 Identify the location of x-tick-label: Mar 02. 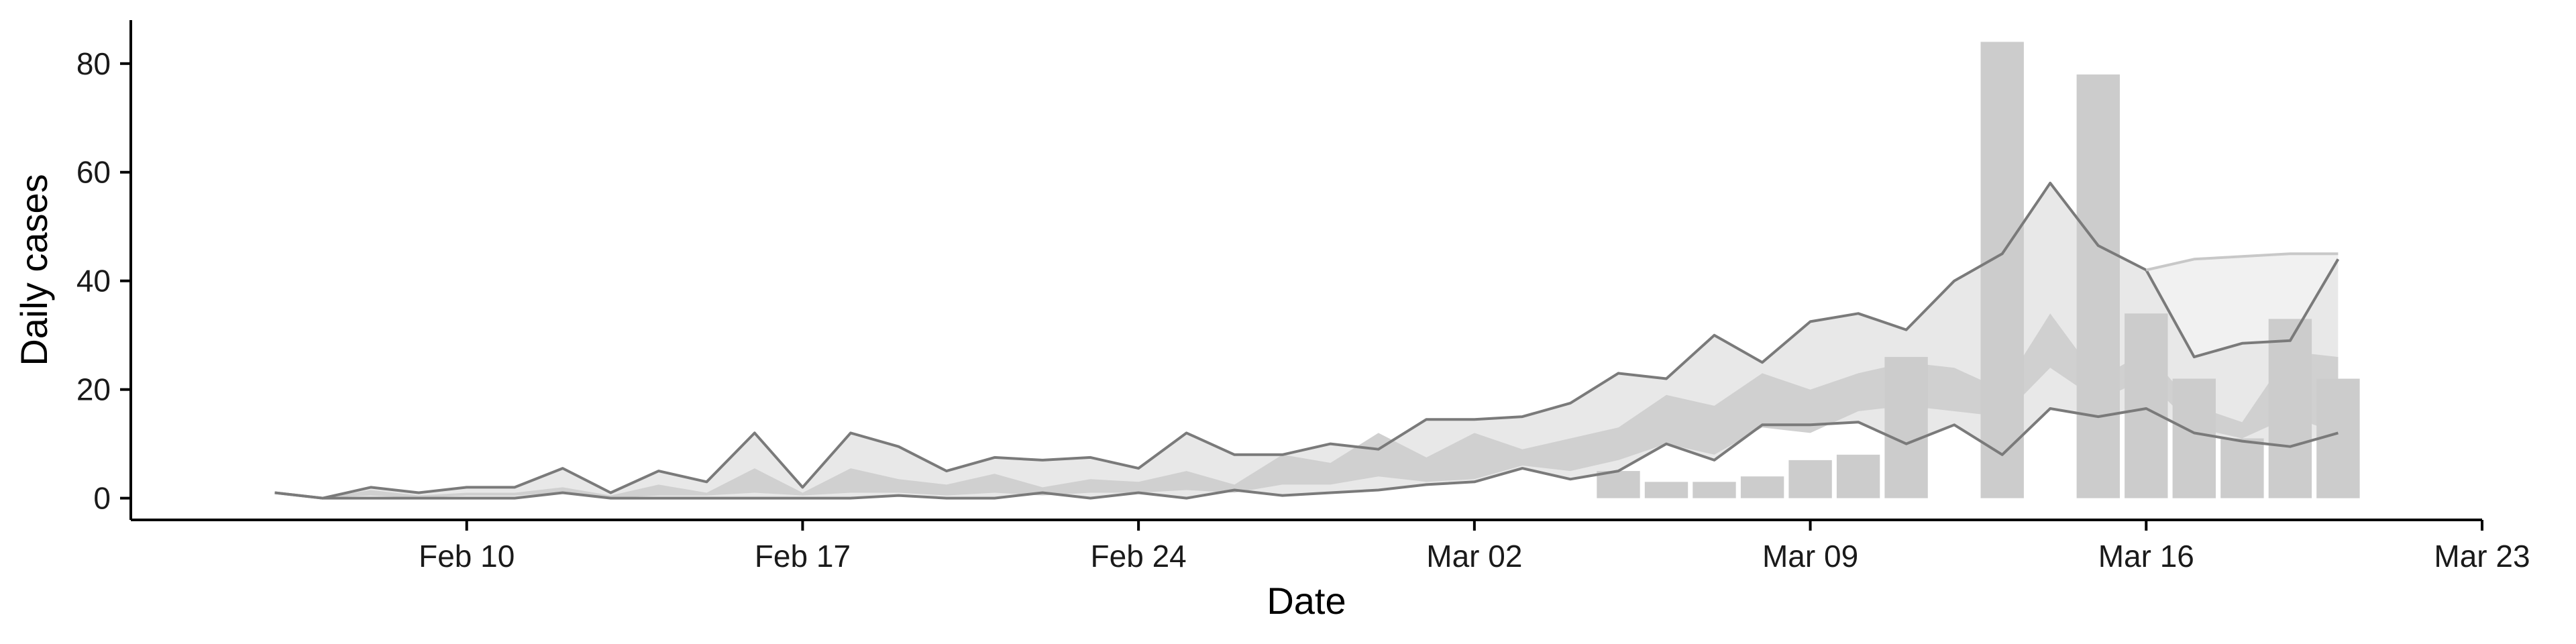
(1474, 556).